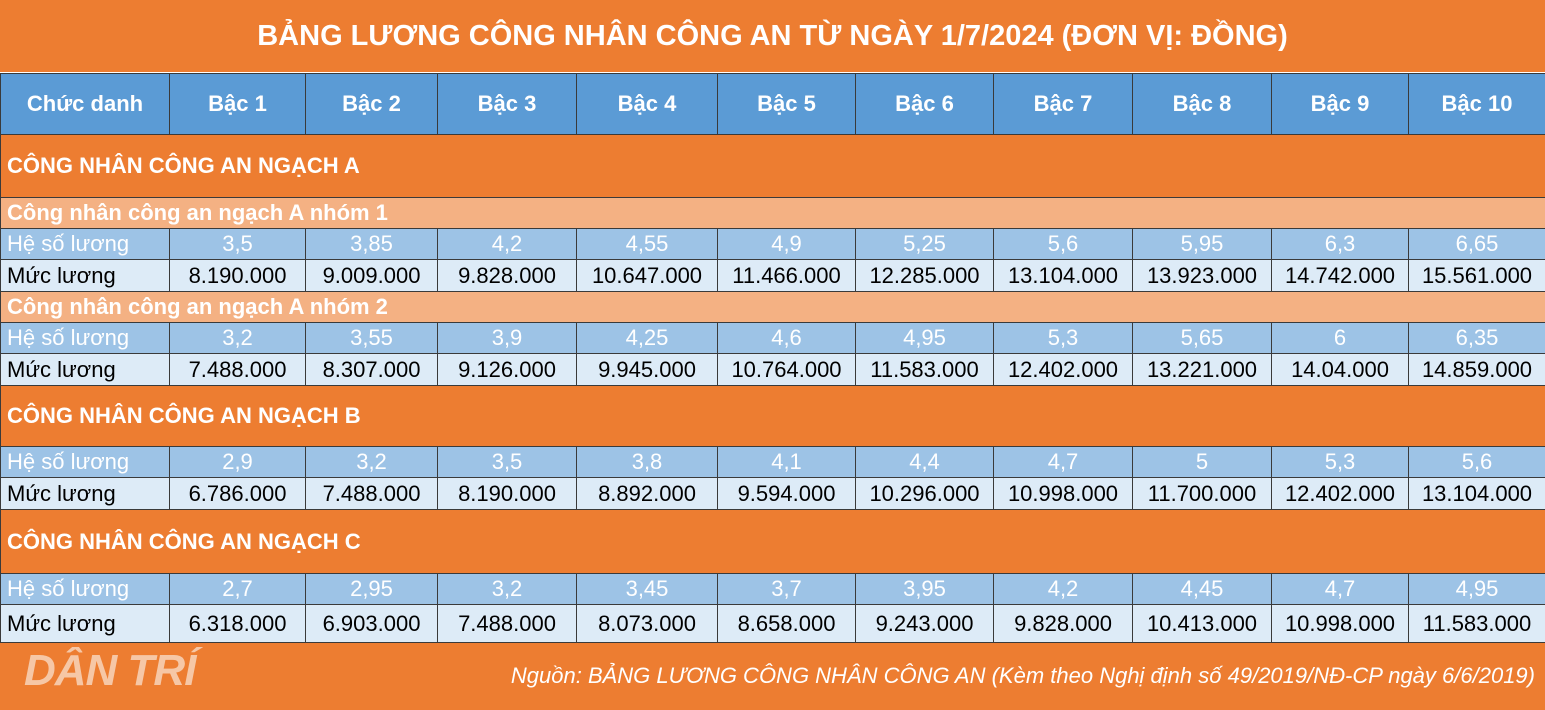  I want to click on table-cell: 8.658.000, so click(786, 623).